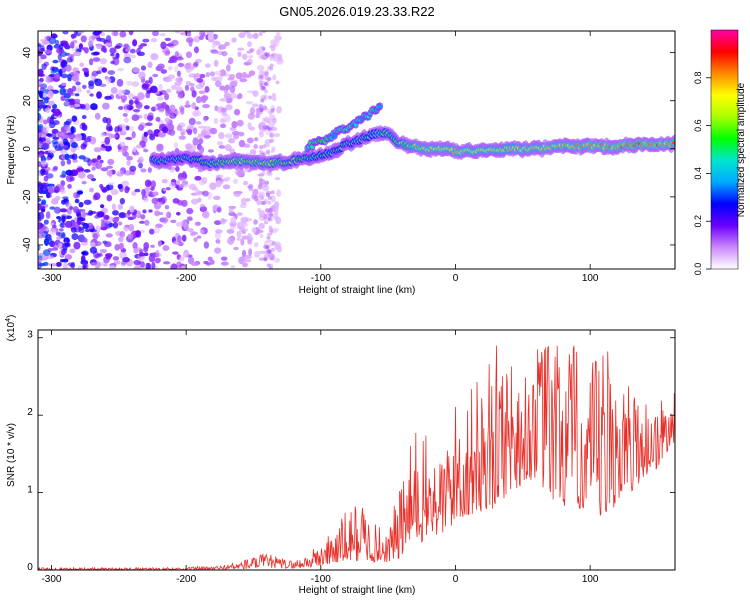 Image resolution: width=750 pixels, height=600 pixels. What do you see at coordinates (456, 579) in the screenshot?
I see `snr-x-tick-label: 0` at bounding box center [456, 579].